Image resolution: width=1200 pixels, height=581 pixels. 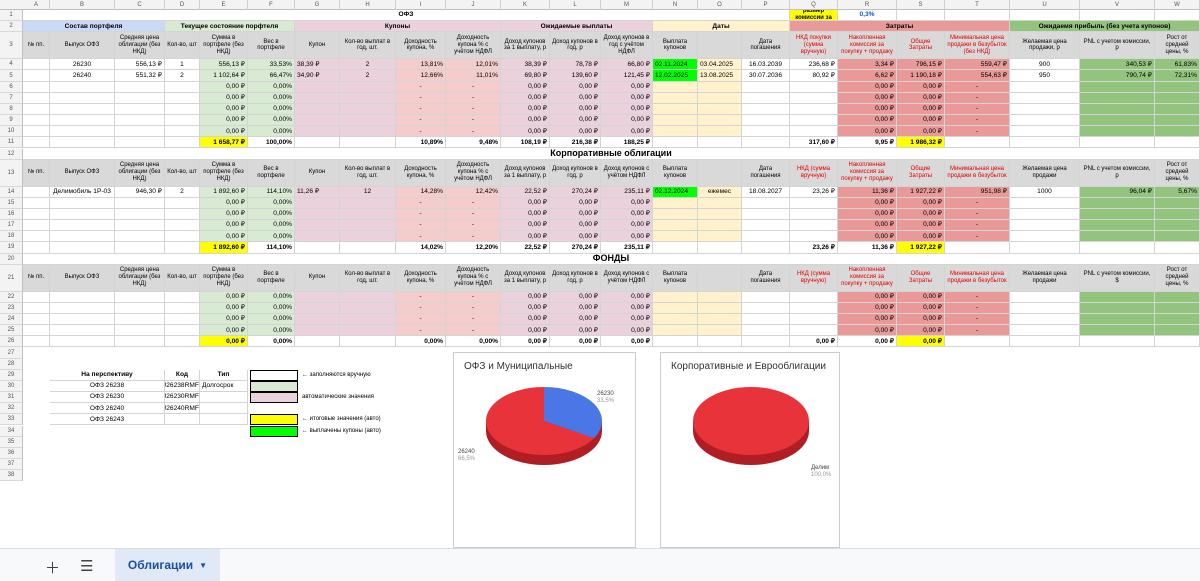 What do you see at coordinates (977, 192) in the screenshot?
I see `data-cell: 951,98 ₽` at bounding box center [977, 192].